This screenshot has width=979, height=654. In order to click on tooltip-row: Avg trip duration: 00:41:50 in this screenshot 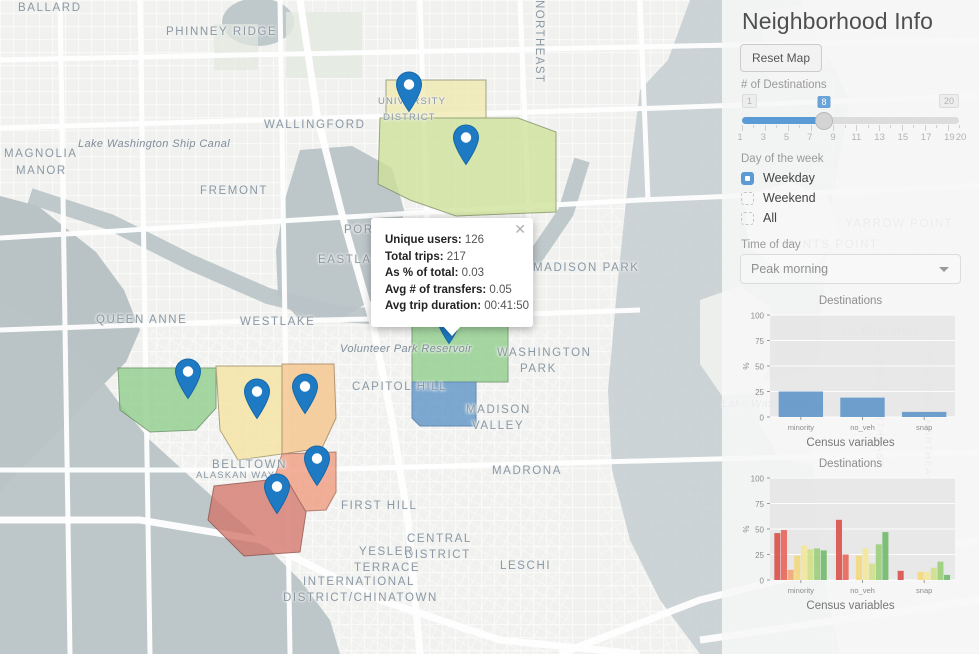, I will do `click(457, 306)`.